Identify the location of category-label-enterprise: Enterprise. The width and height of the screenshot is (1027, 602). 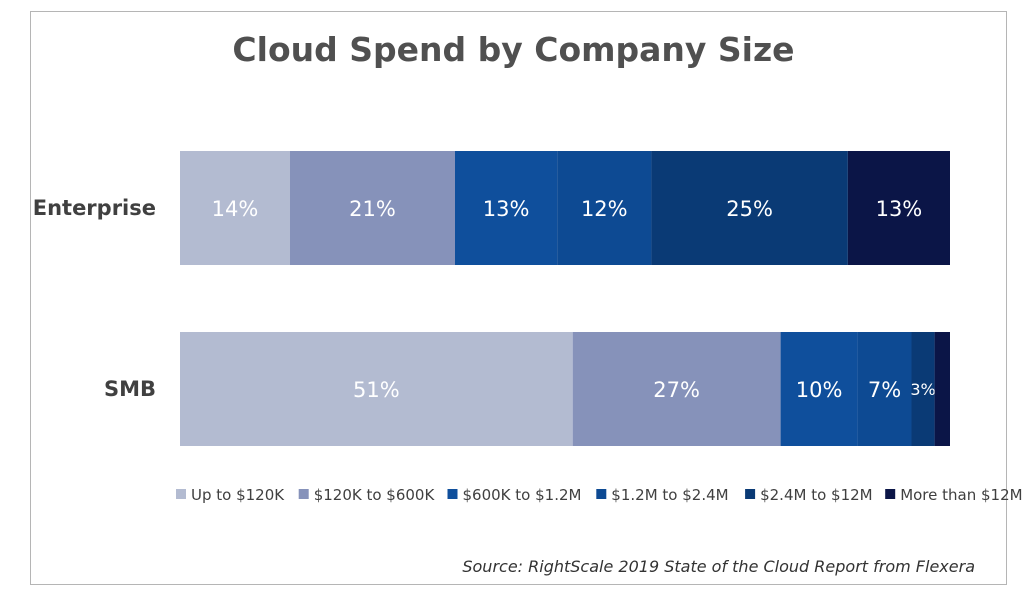
(94, 208).